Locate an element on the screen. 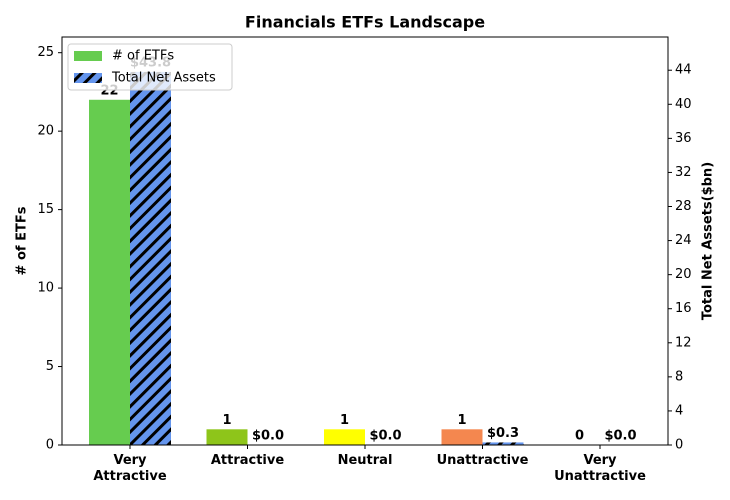  y2-tick-label: 12 is located at coordinates (683, 342).